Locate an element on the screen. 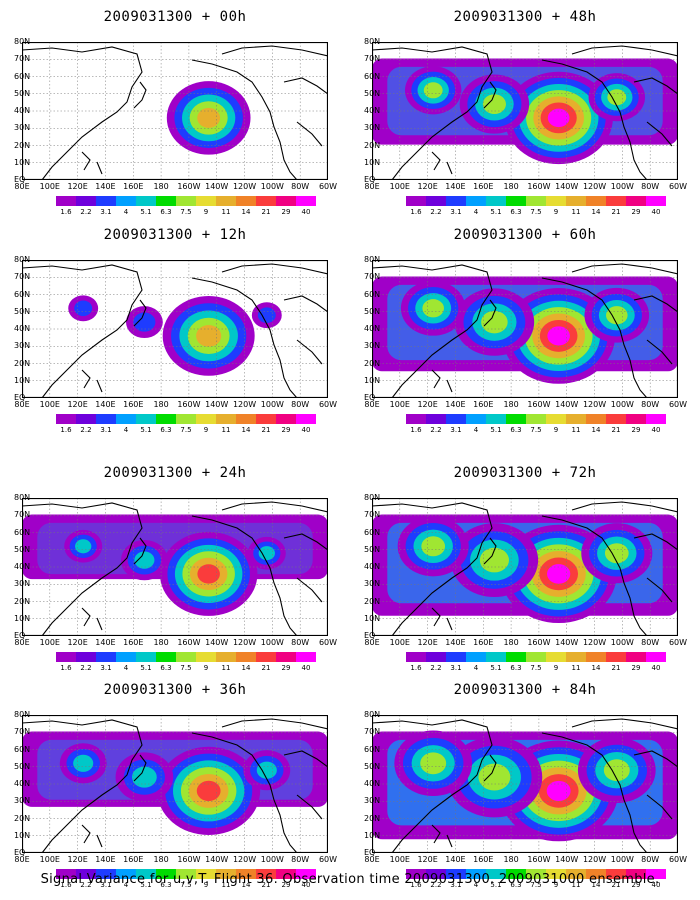  longitude-label: 160E is located at coordinates (483, 859).